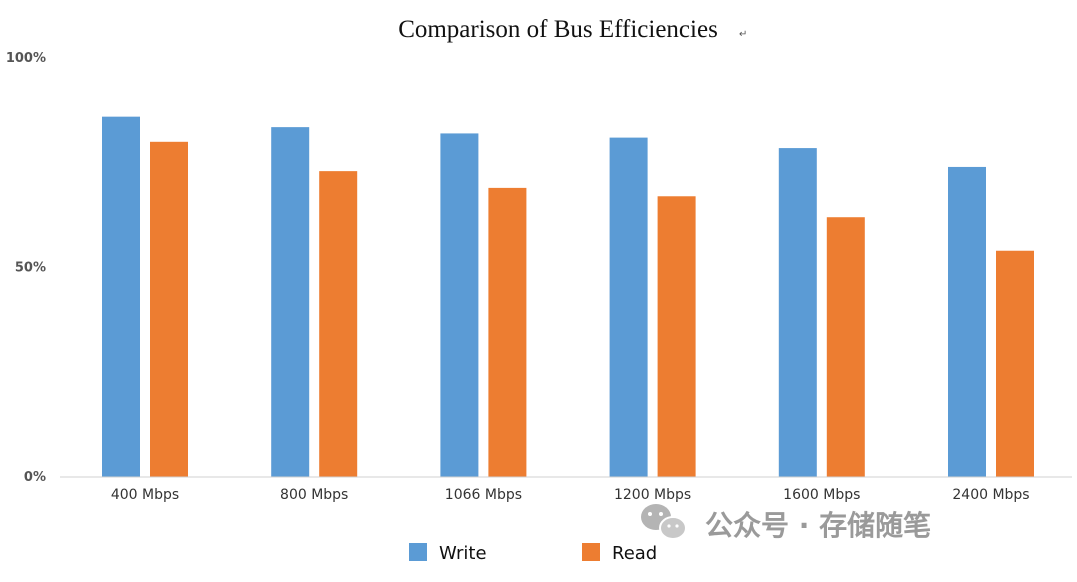  What do you see at coordinates (591, 552) in the screenshot?
I see `legend-swatch-read` at bounding box center [591, 552].